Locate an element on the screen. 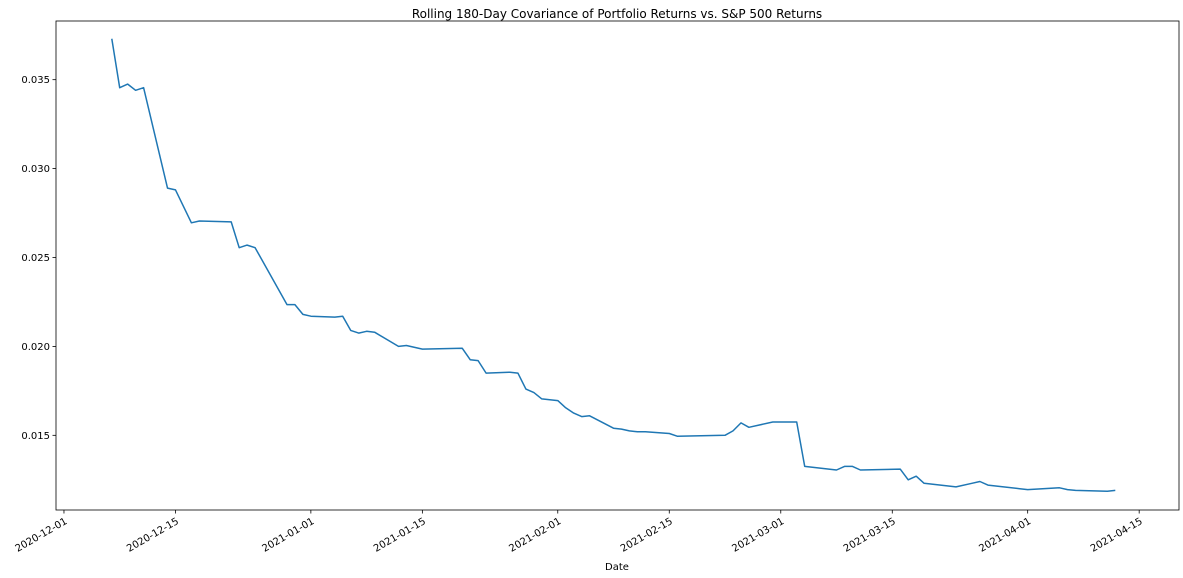 The width and height of the screenshot is (1183, 578). y-tick-label: 0.035 is located at coordinates (35, 80).